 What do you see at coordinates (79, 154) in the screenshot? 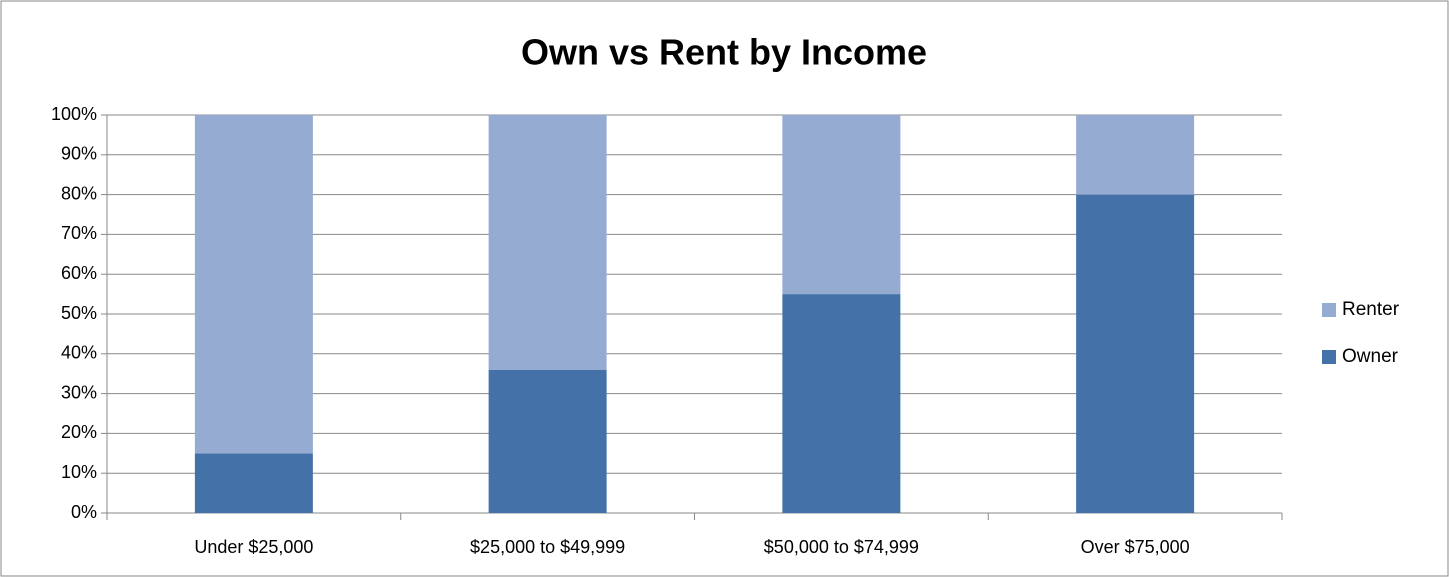
I see `y-tick-label: 90%` at bounding box center [79, 154].